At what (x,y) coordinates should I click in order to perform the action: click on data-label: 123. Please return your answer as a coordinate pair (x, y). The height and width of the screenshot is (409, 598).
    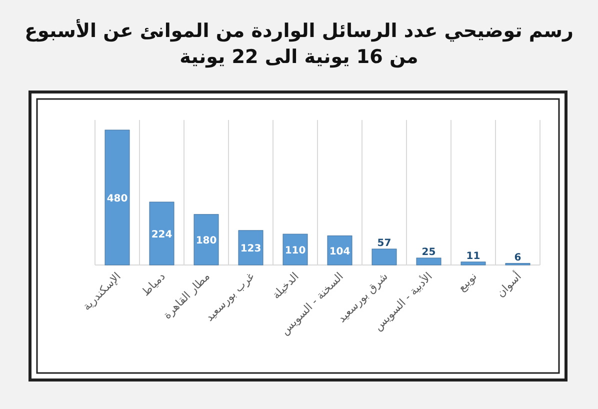
    Looking at the image, I should click on (251, 249).